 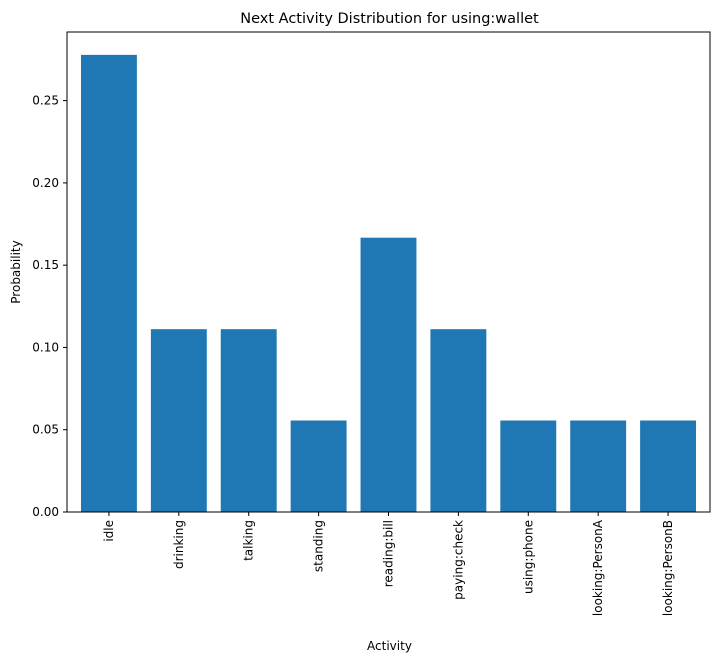 I want to click on x-tick-label: talking, so click(x=249, y=540).